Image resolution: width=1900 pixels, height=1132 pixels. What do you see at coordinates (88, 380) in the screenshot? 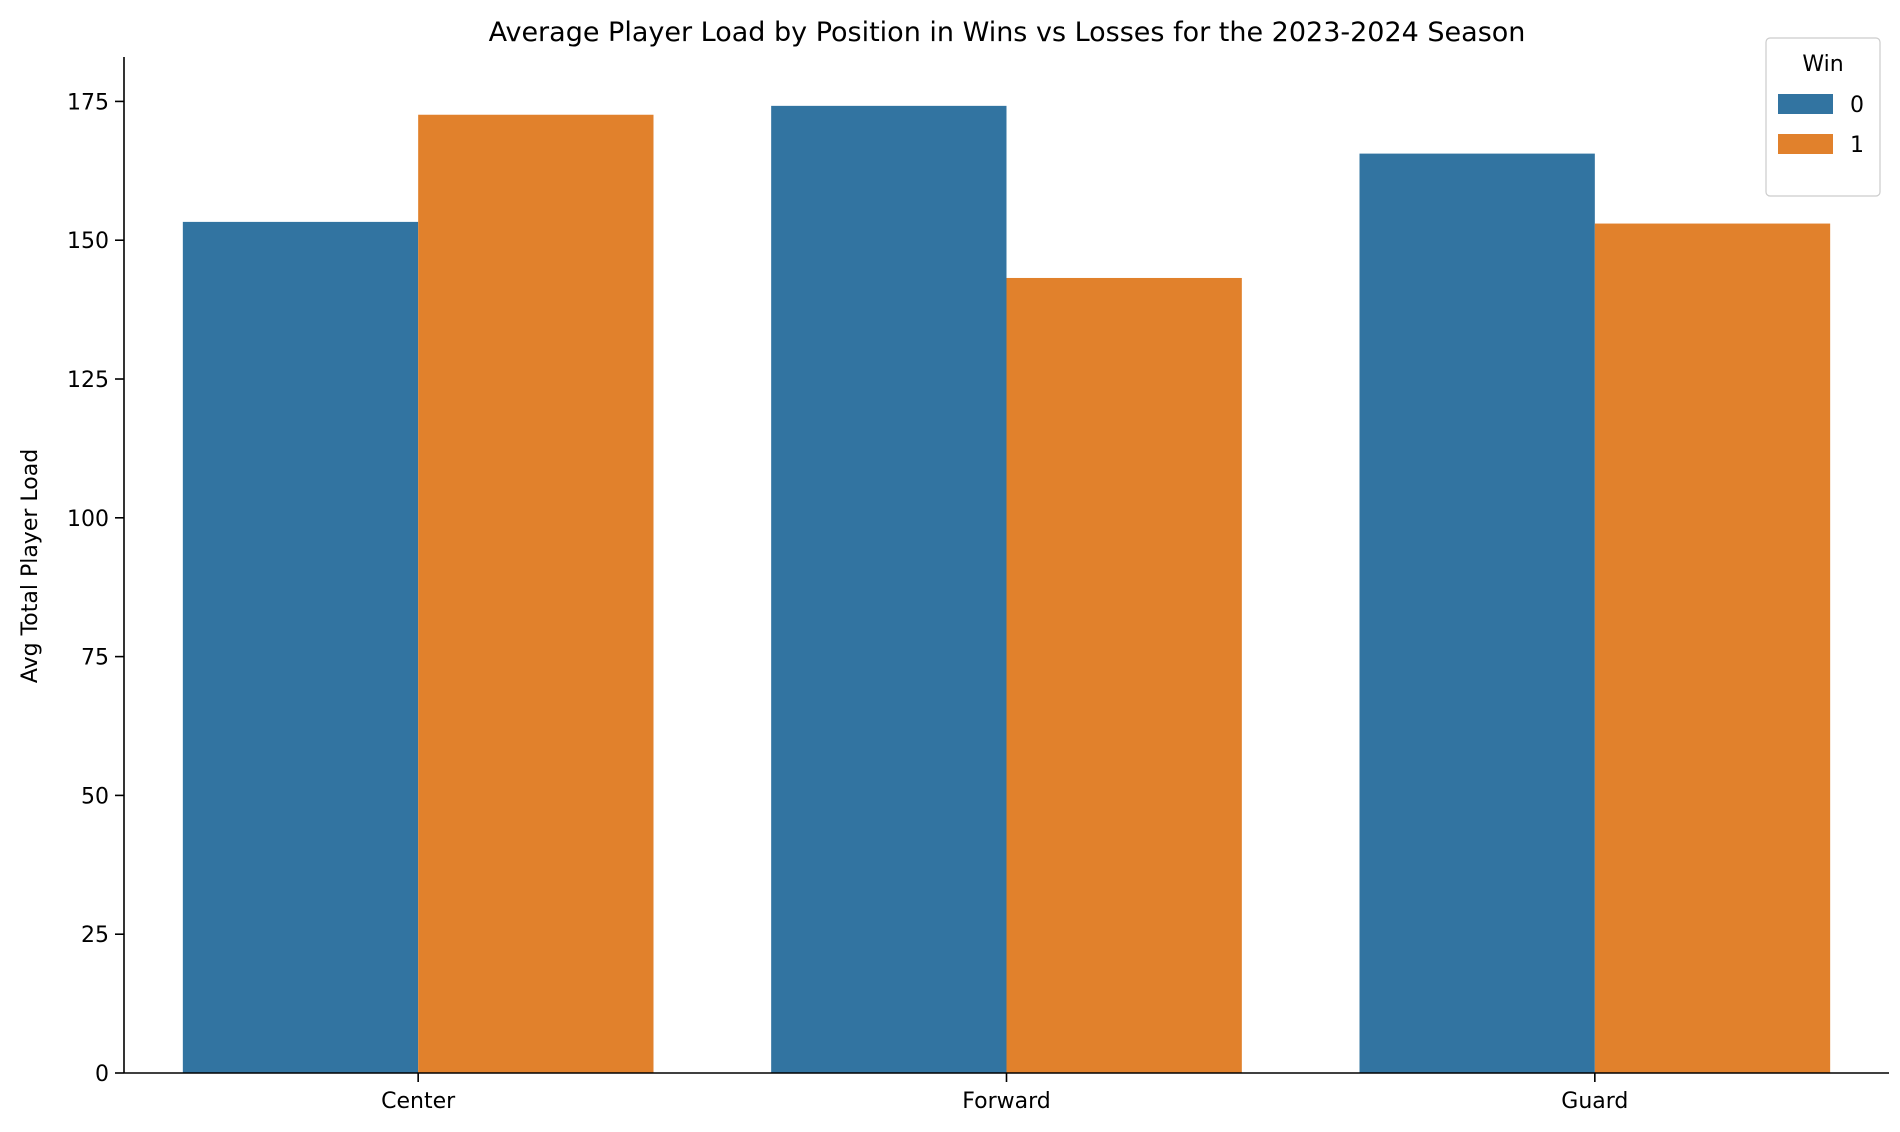
I see `y-tick-label: 125` at bounding box center [88, 380].